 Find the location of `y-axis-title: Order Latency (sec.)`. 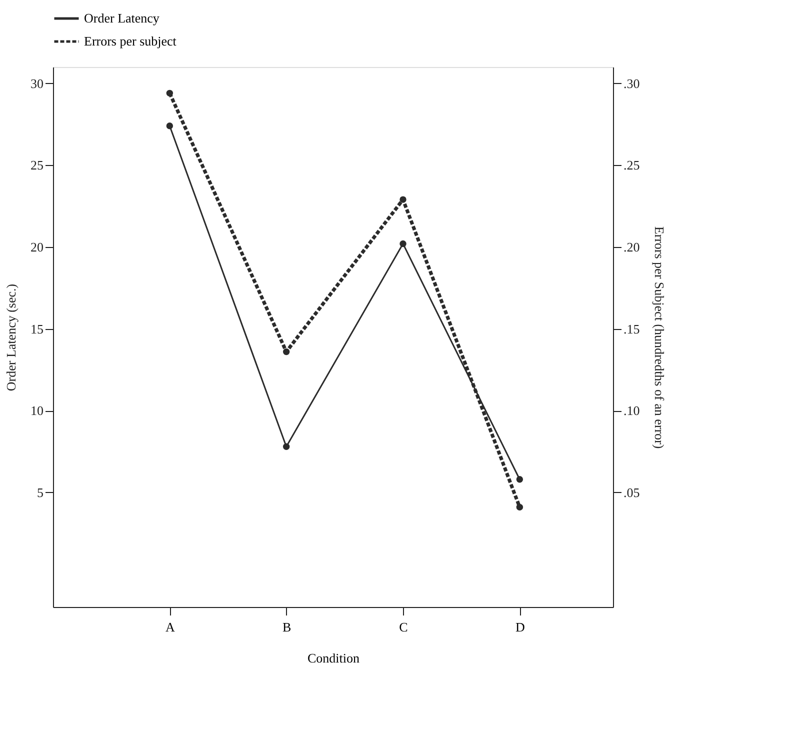

y-axis-title: Order Latency (sec.) is located at coordinates (11, 338).